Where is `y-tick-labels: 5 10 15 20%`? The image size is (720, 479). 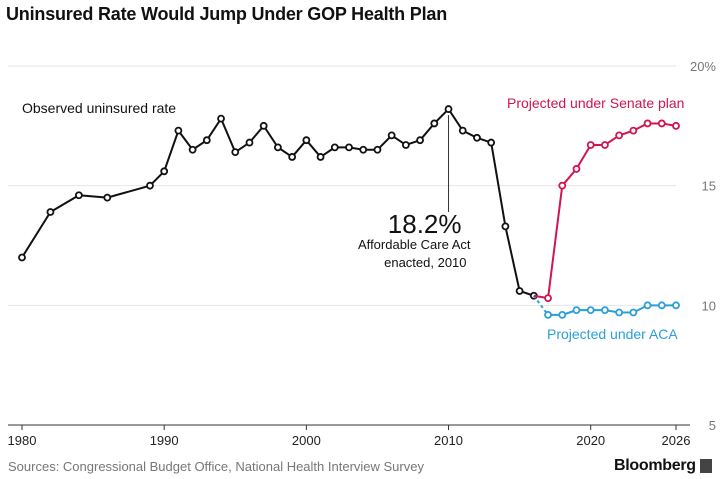
y-tick-labels: 5 10 15 20% is located at coordinates (703, 246).